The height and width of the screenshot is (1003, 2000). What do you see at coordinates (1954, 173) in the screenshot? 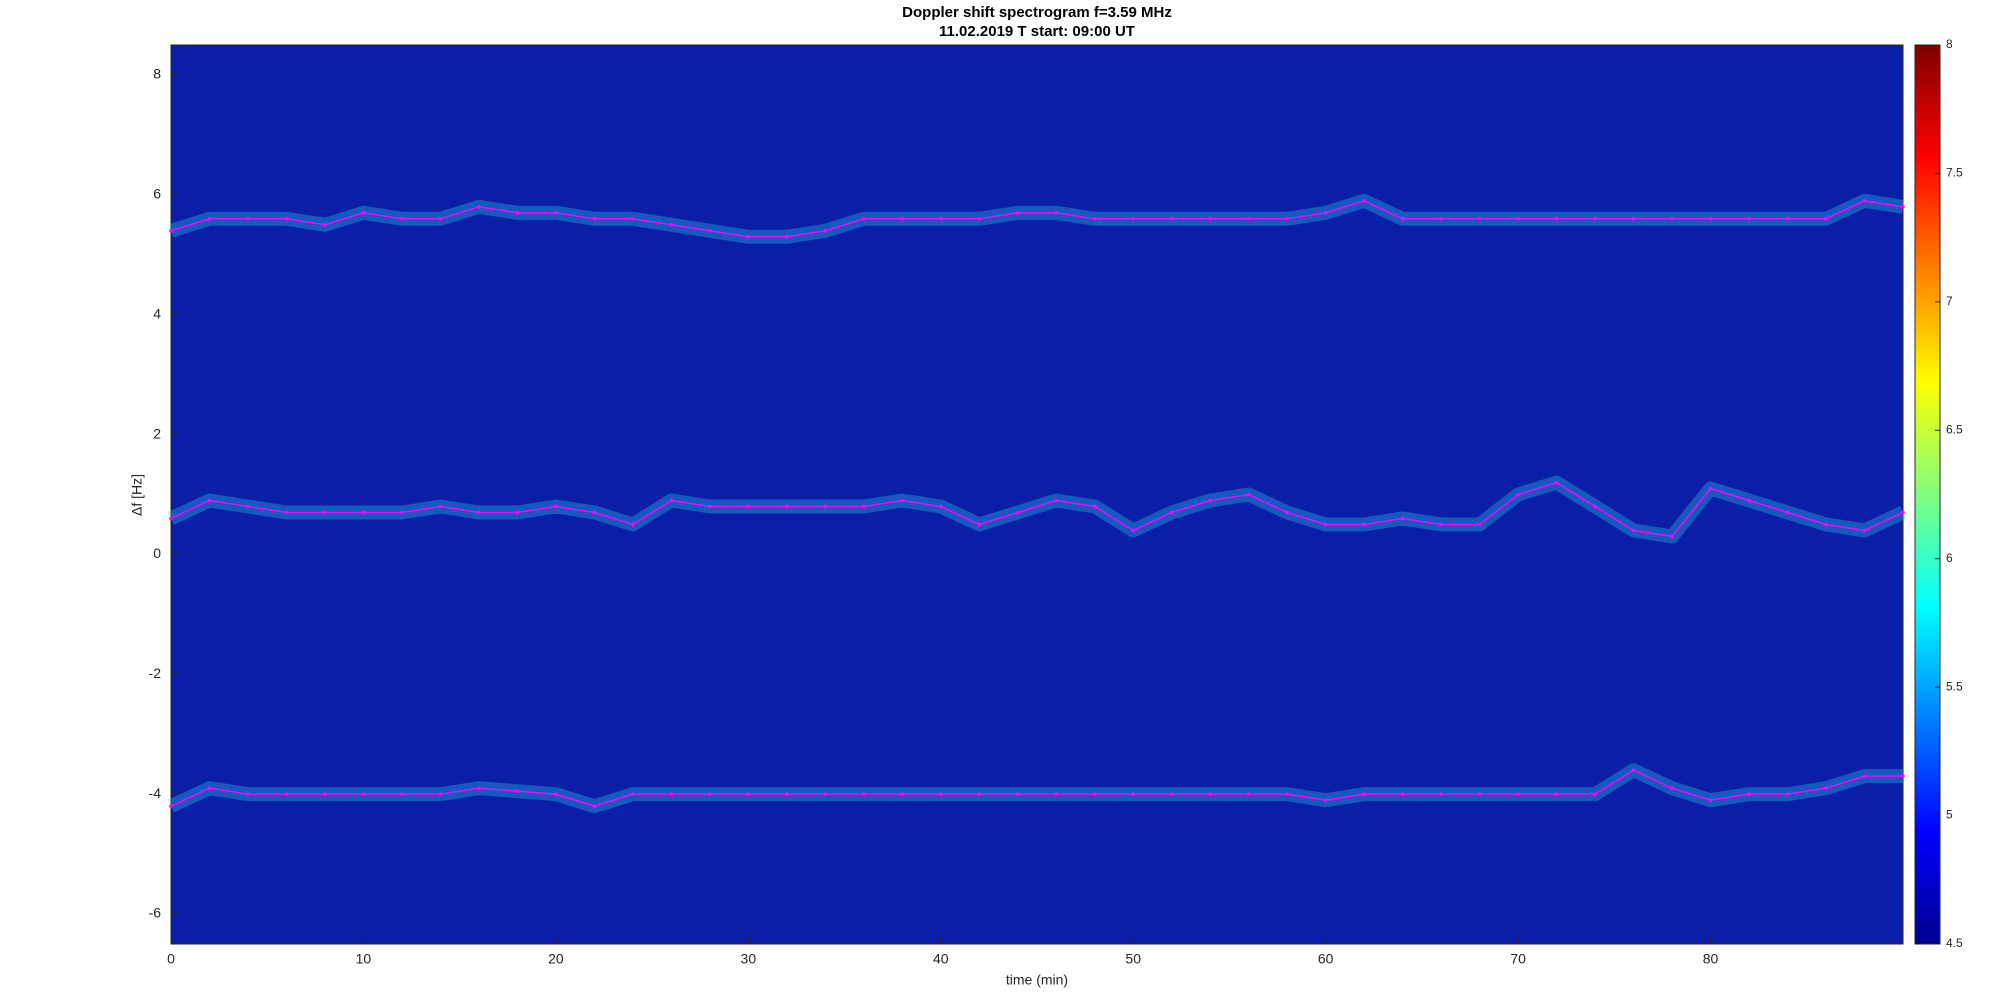
I see `colorbar-tick-label: 7.5` at bounding box center [1954, 173].